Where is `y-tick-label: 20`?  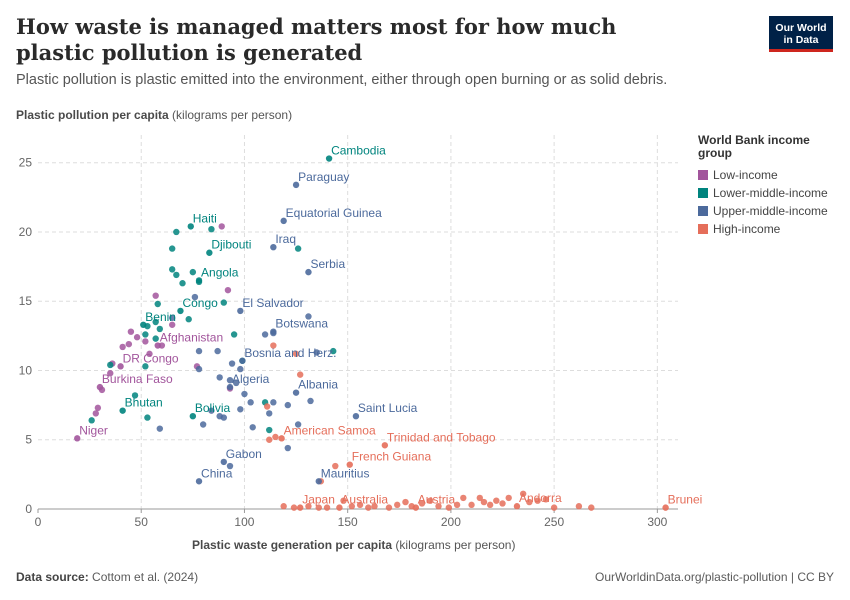
y-tick-label: 20 is located at coordinates (26, 232).